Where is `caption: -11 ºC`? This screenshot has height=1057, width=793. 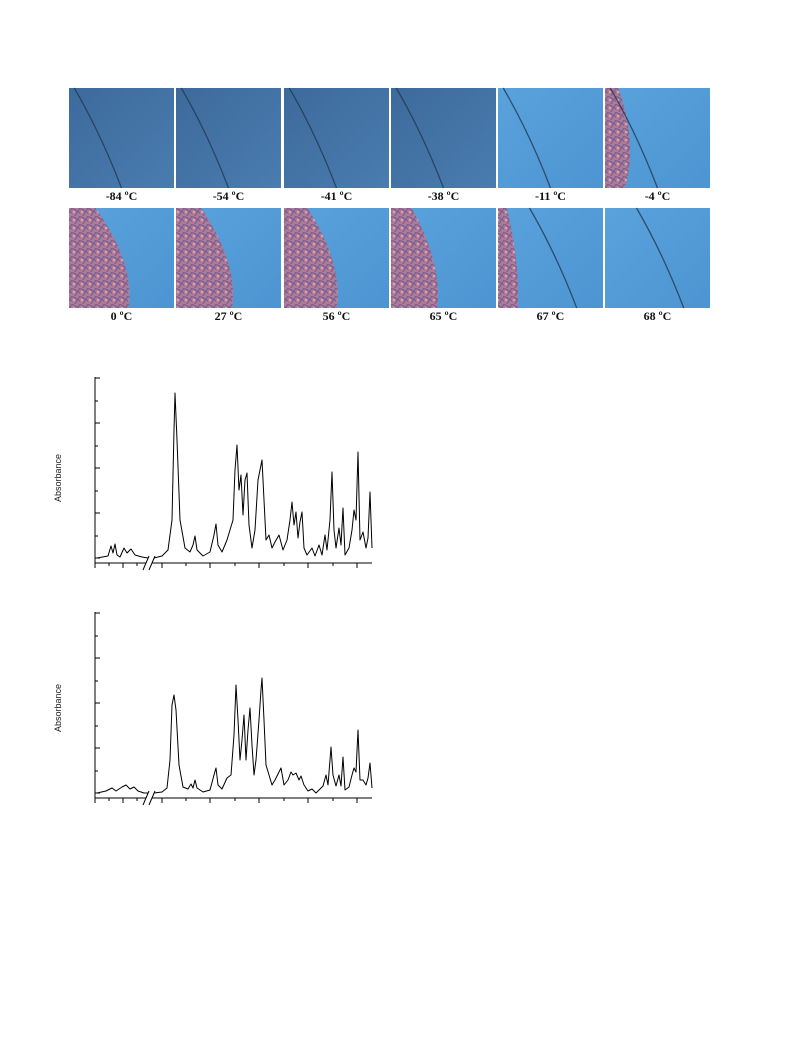 caption: -11 ºC is located at coordinates (550, 196).